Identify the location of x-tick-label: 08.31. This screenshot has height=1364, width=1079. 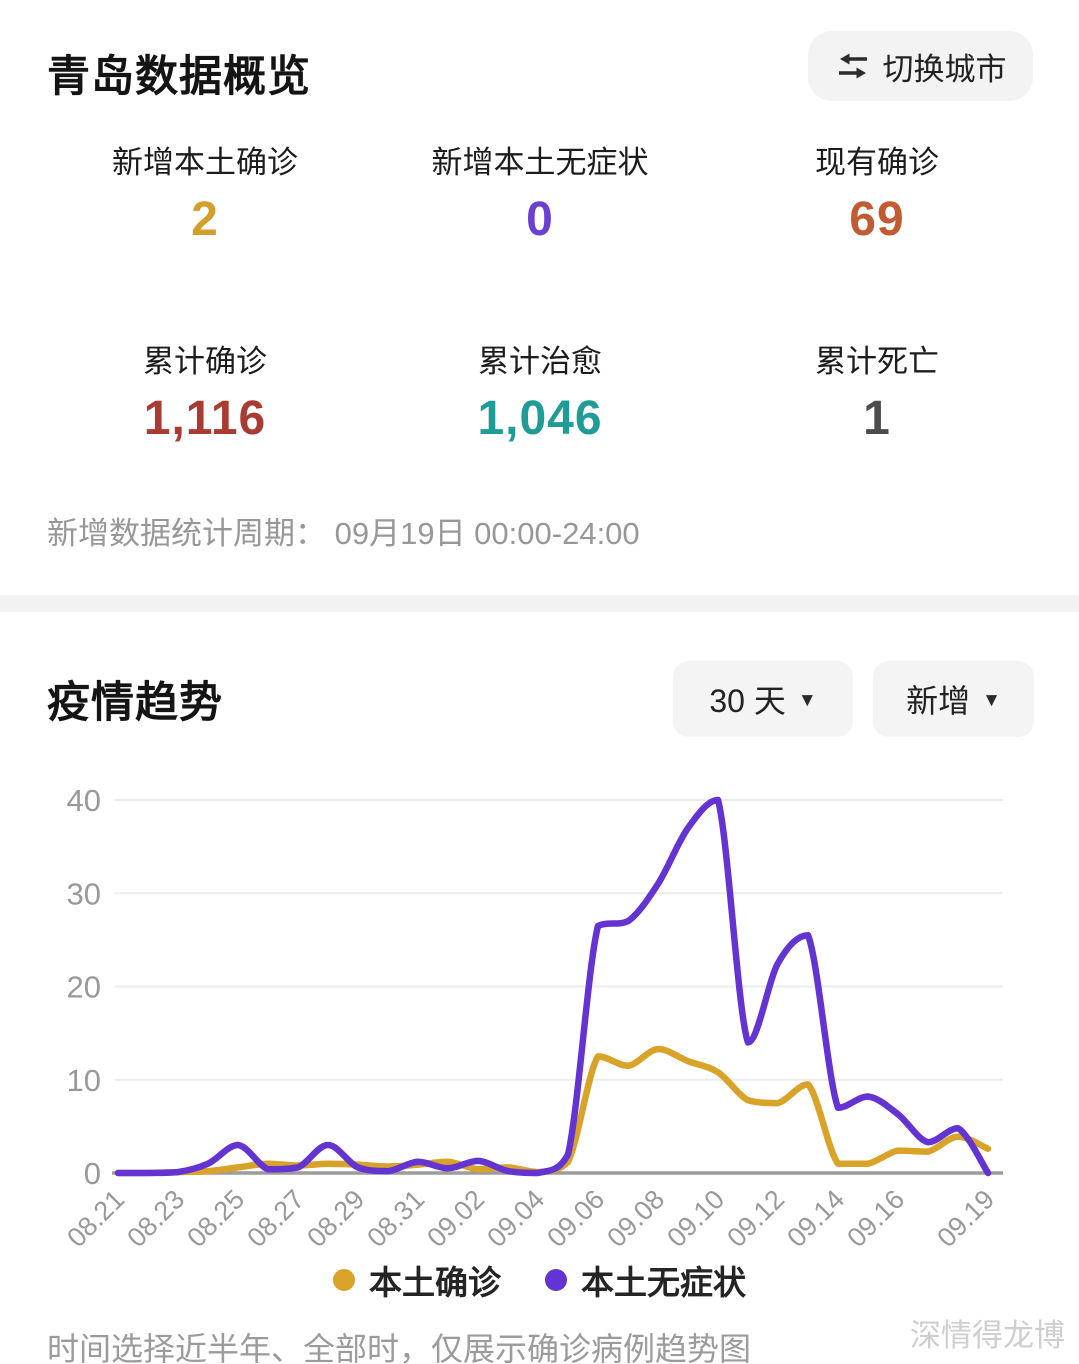
(395, 1218).